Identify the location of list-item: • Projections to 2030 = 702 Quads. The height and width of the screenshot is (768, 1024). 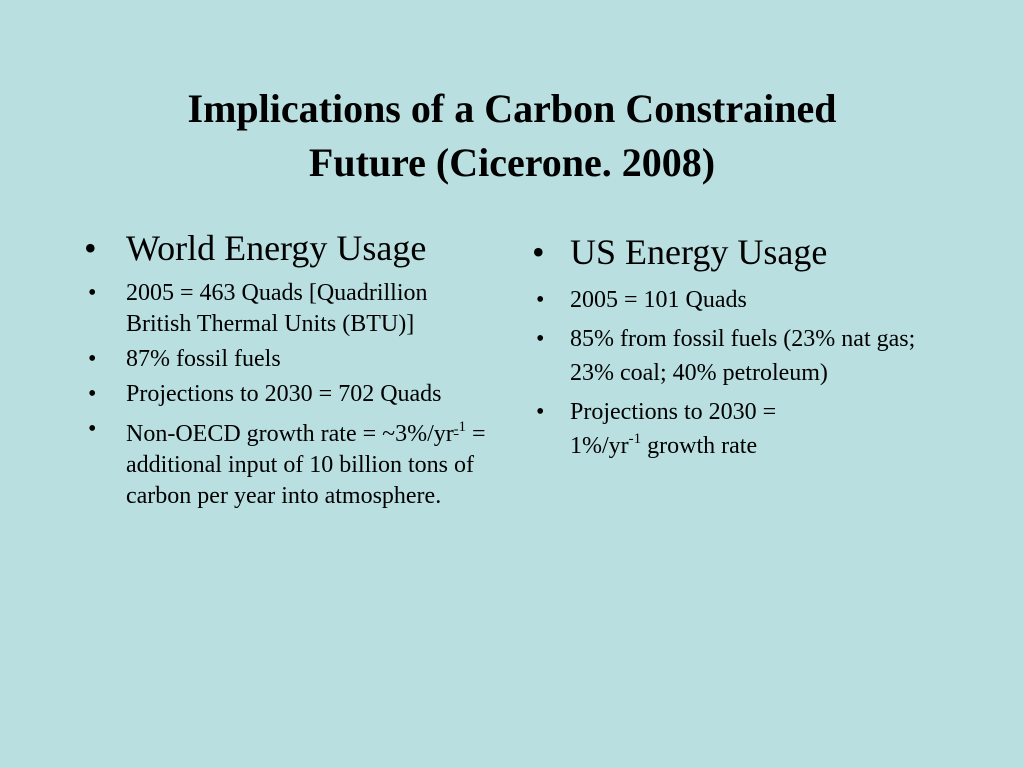
(289, 394).